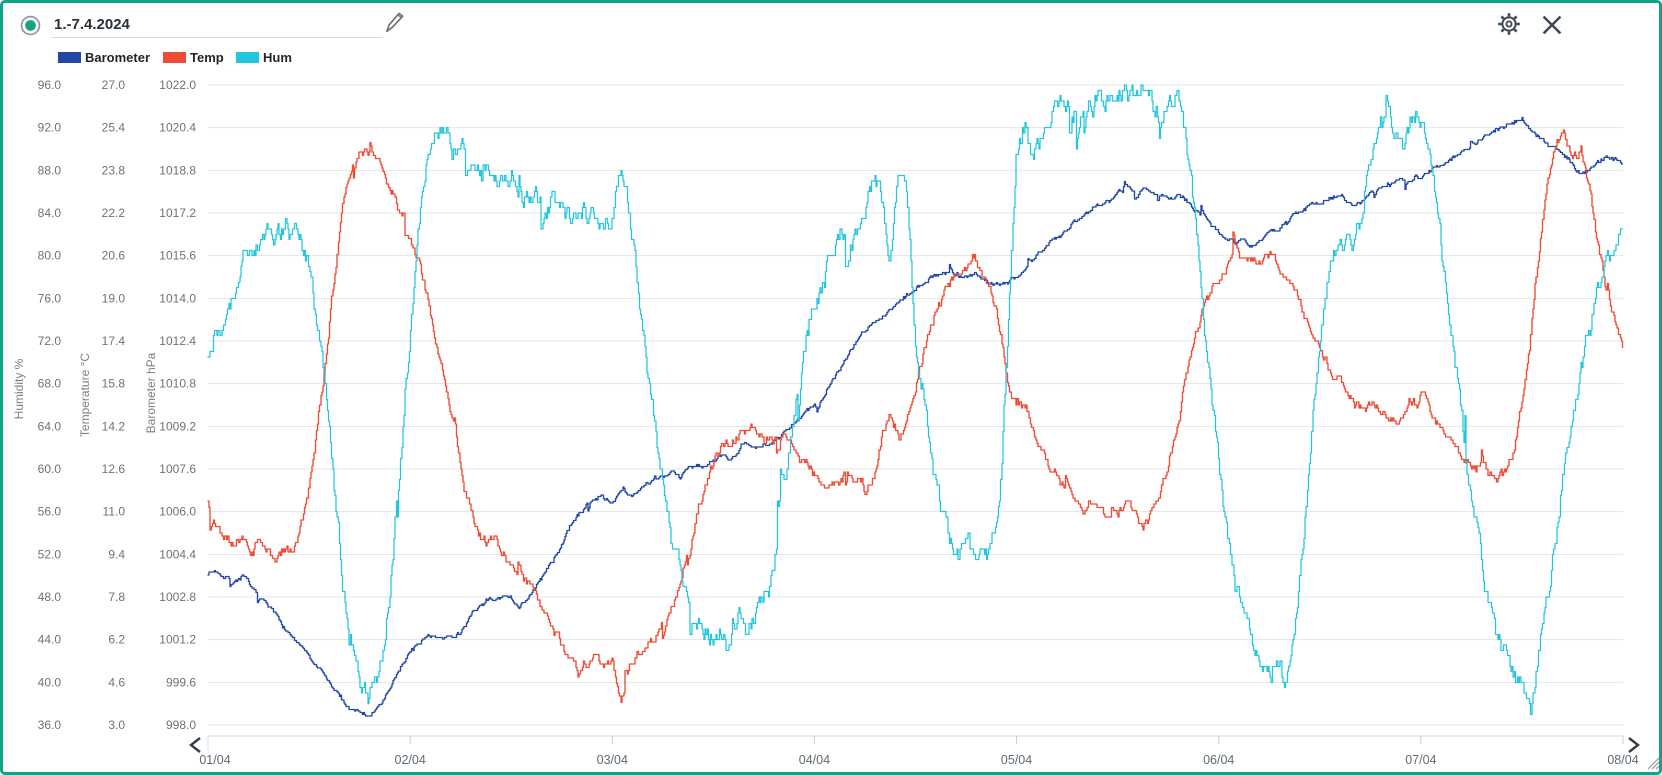 This screenshot has height=775, width=1662. I want to click on y-tick-label: 1010.8, so click(177, 384).